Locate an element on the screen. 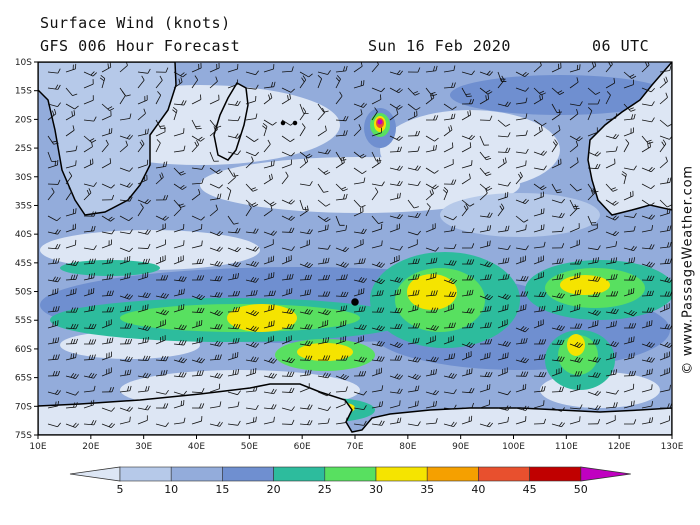 This screenshot has height=525, width=700. lon-label: 90E is located at coordinates (460, 447).